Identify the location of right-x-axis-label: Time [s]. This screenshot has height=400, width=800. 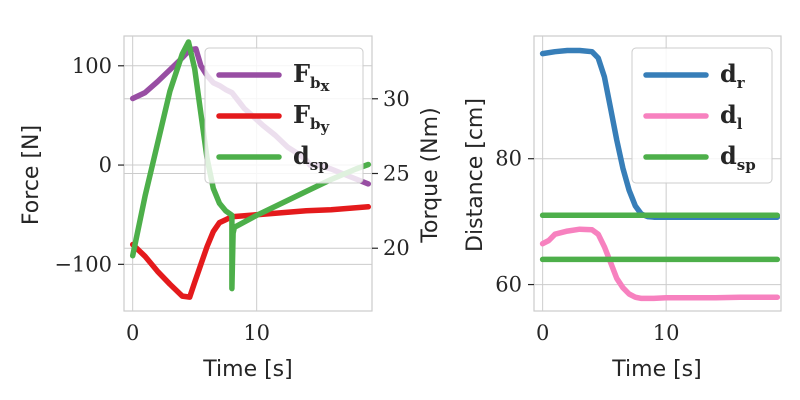
(656, 369).